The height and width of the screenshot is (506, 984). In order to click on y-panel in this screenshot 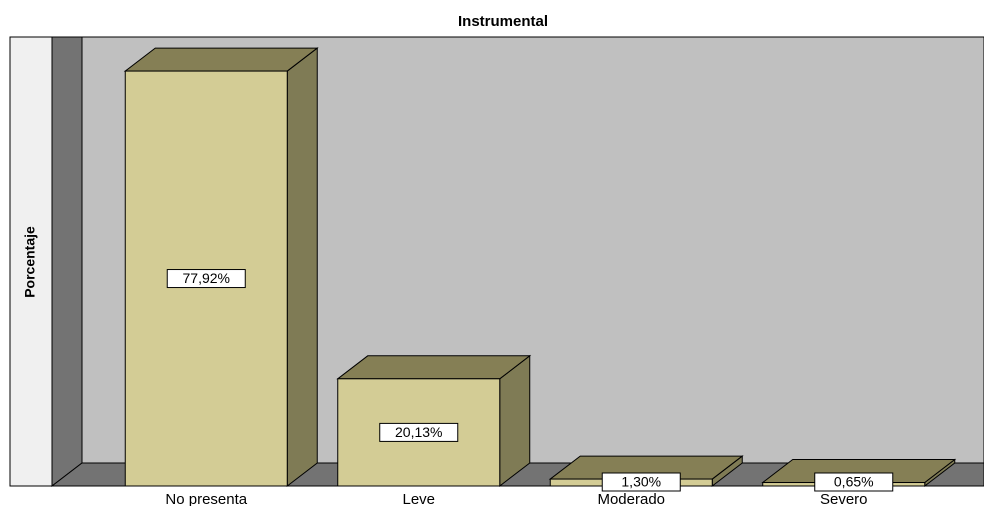, I will do `click(31, 261)`.